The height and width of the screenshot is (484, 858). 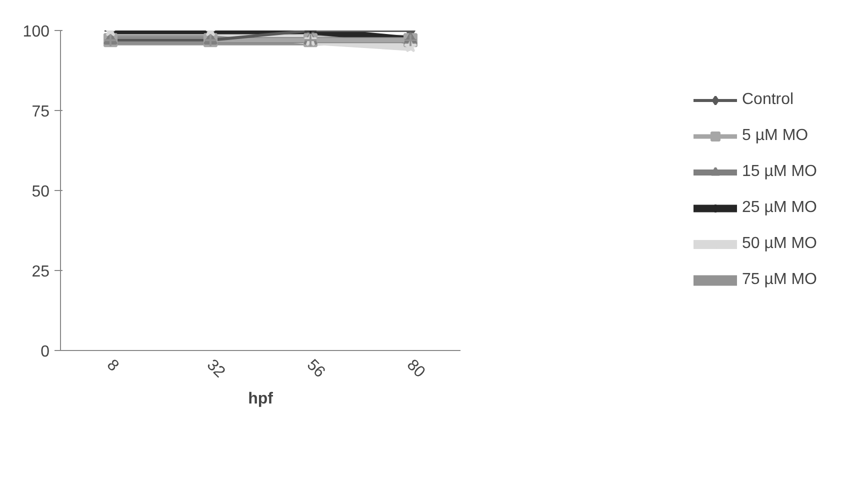 I want to click on x-tick-label: 80, so click(x=415, y=369).